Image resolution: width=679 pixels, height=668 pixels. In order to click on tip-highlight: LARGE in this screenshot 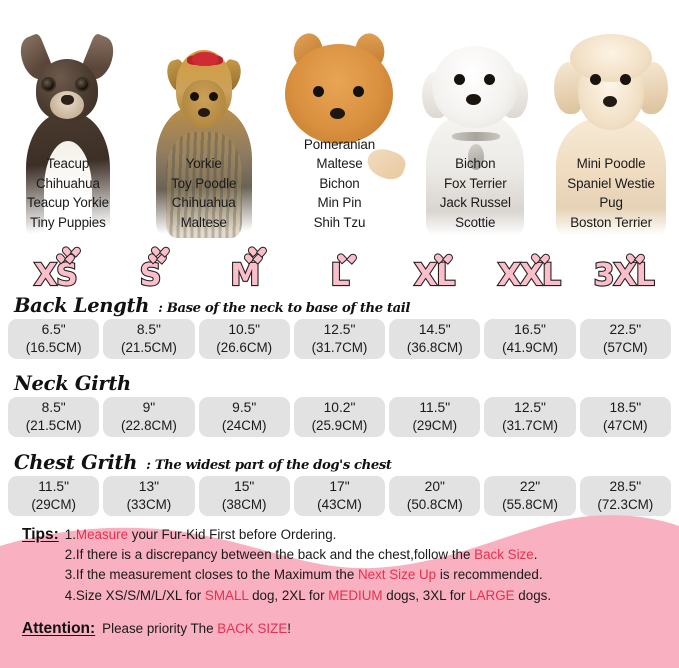, I will do `click(492, 595)`.